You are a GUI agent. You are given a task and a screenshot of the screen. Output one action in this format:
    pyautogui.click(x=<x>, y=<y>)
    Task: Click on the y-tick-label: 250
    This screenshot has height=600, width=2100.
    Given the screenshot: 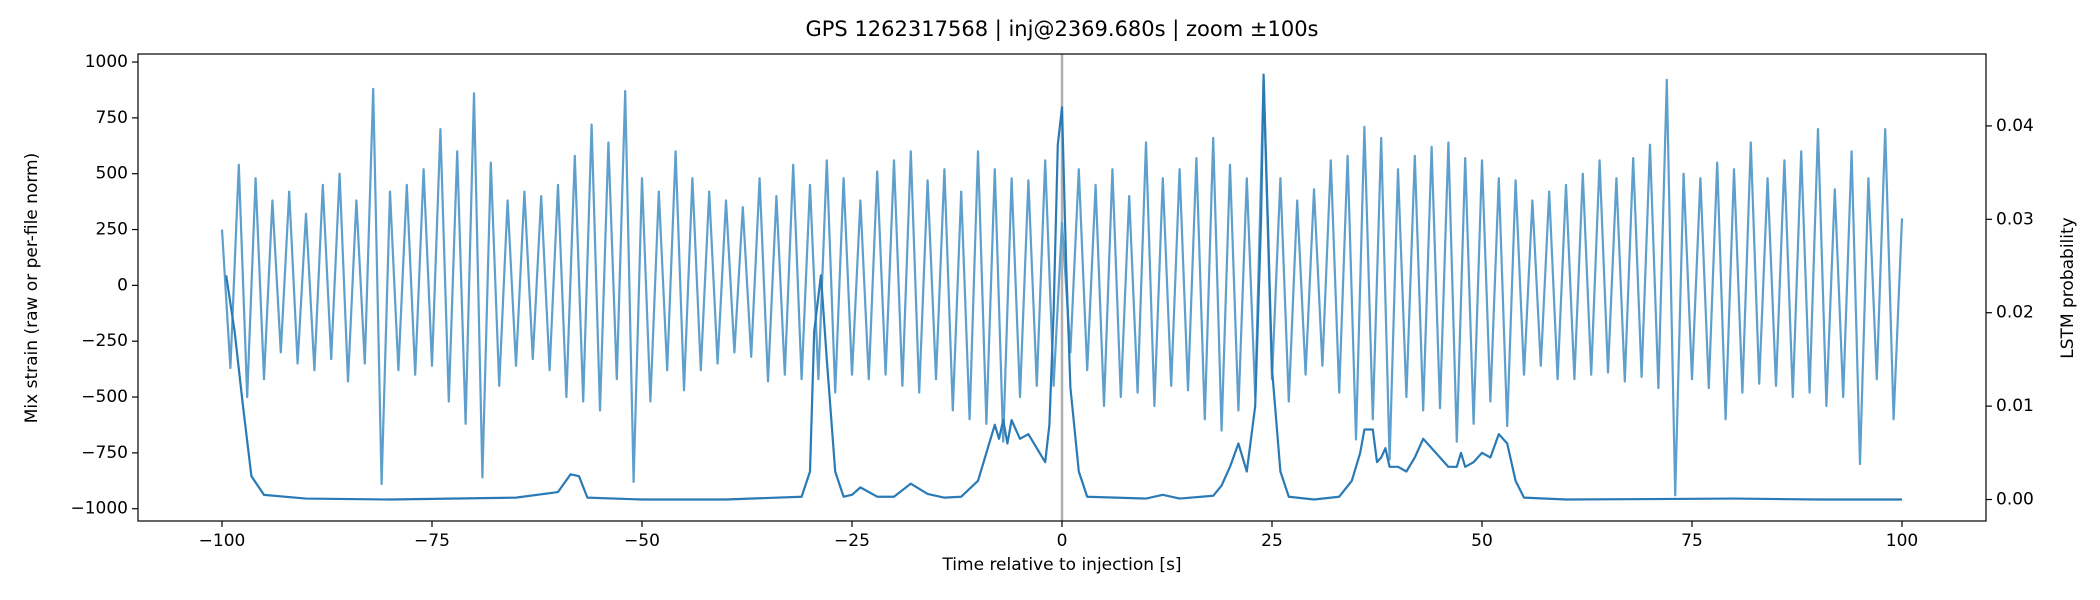 What is the action you would take?
    pyautogui.click(x=112, y=230)
    